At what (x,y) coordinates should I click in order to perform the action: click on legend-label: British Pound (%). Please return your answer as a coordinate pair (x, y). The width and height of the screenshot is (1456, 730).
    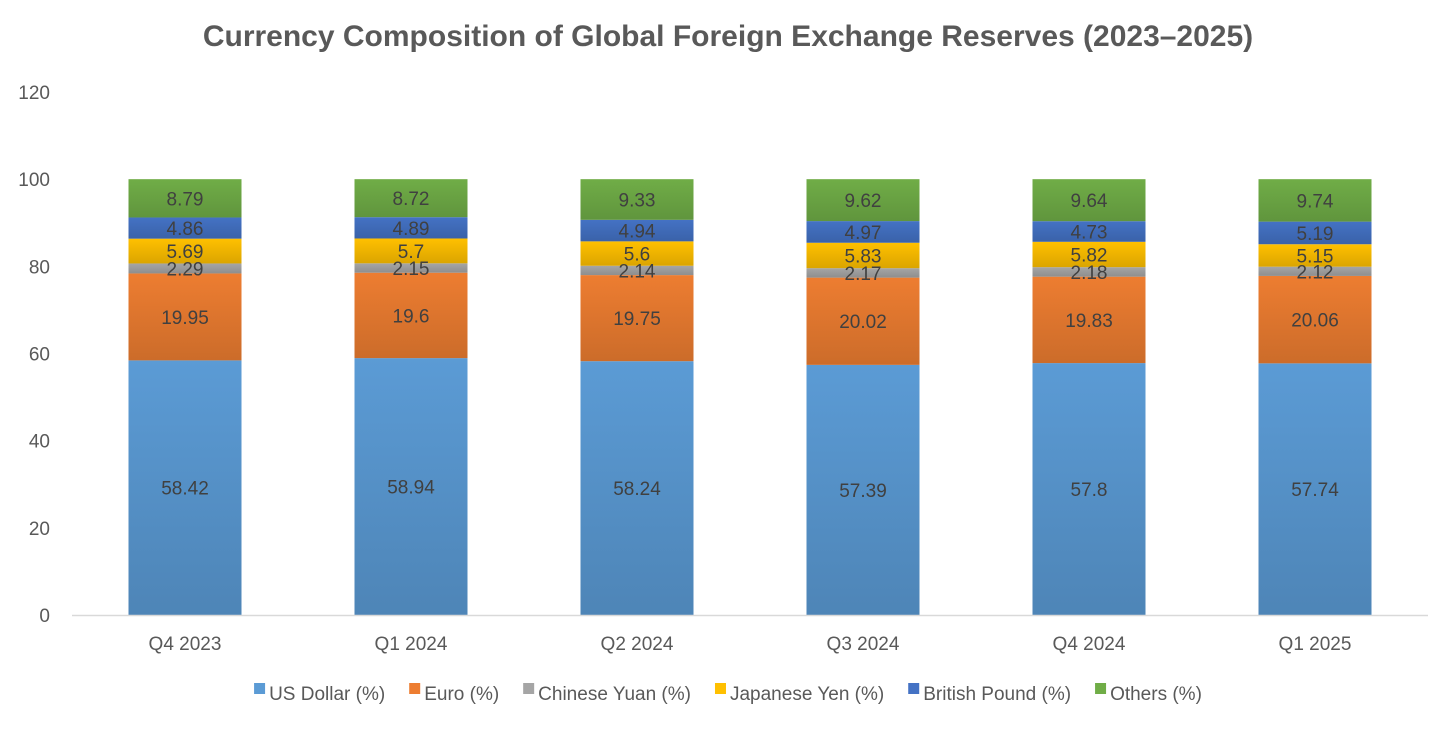
    Looking at the image, I should click on (997, 694).